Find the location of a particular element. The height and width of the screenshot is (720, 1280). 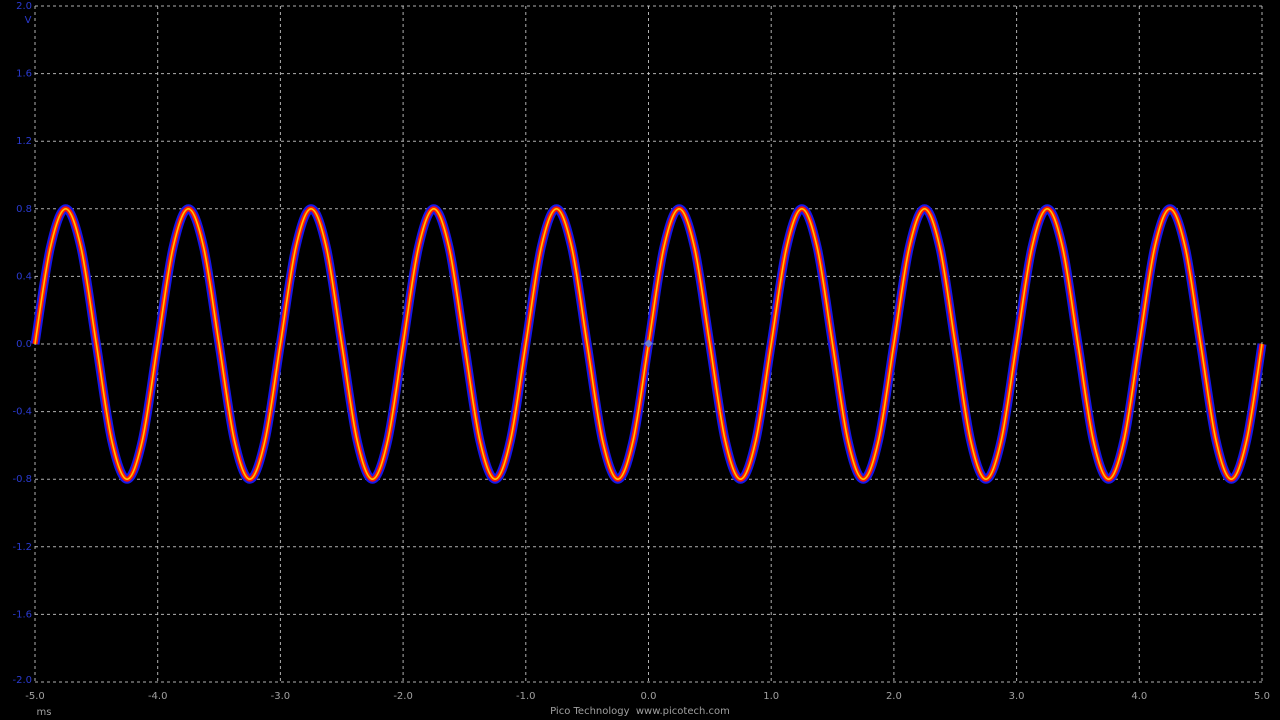

x-tick-label: -2.0 is located at coordinates (403, 696).